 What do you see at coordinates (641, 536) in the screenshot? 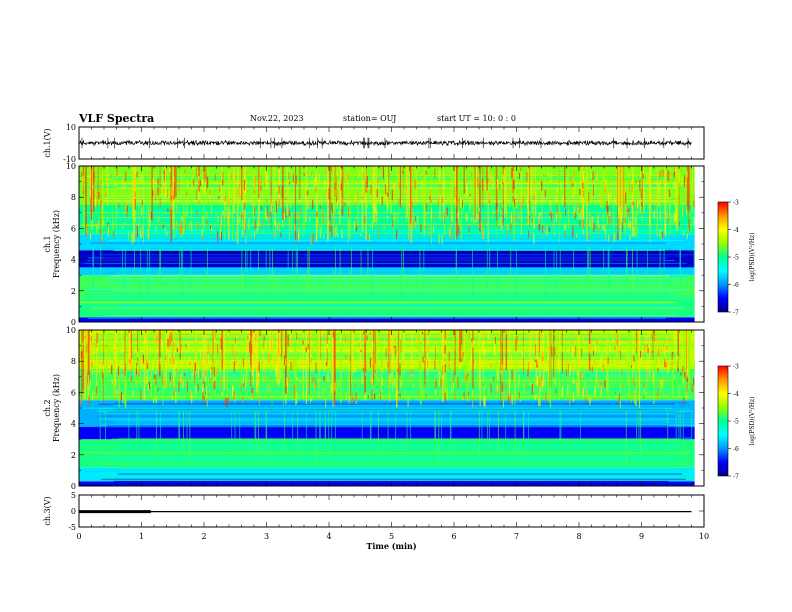
I see `x-tick-label: 9` at bounding box center [641, 536].